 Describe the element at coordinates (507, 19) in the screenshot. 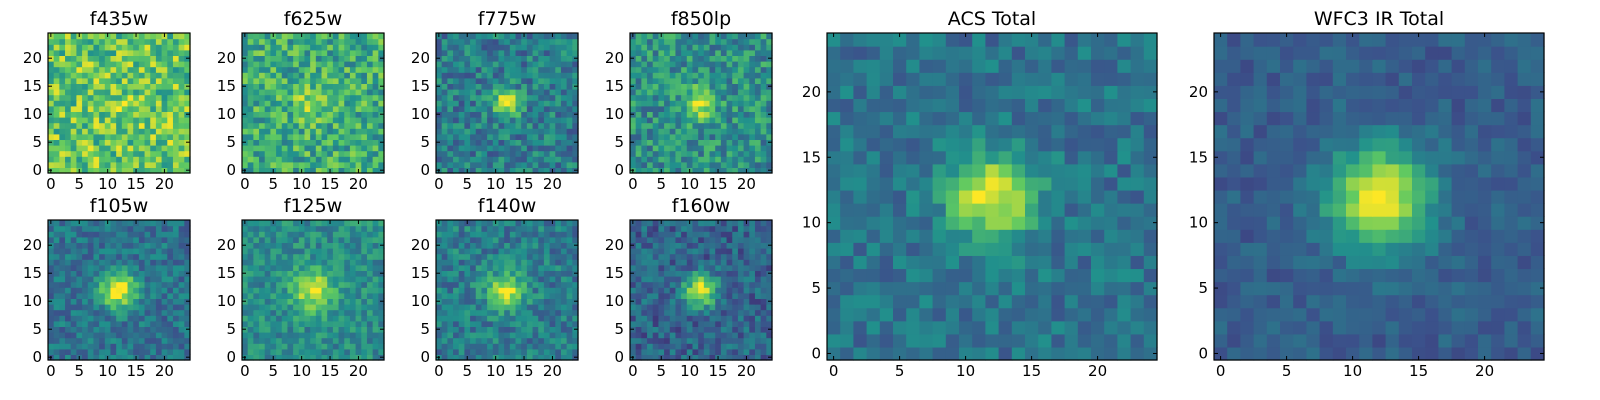

I see `panel-title: f775w` at that location.